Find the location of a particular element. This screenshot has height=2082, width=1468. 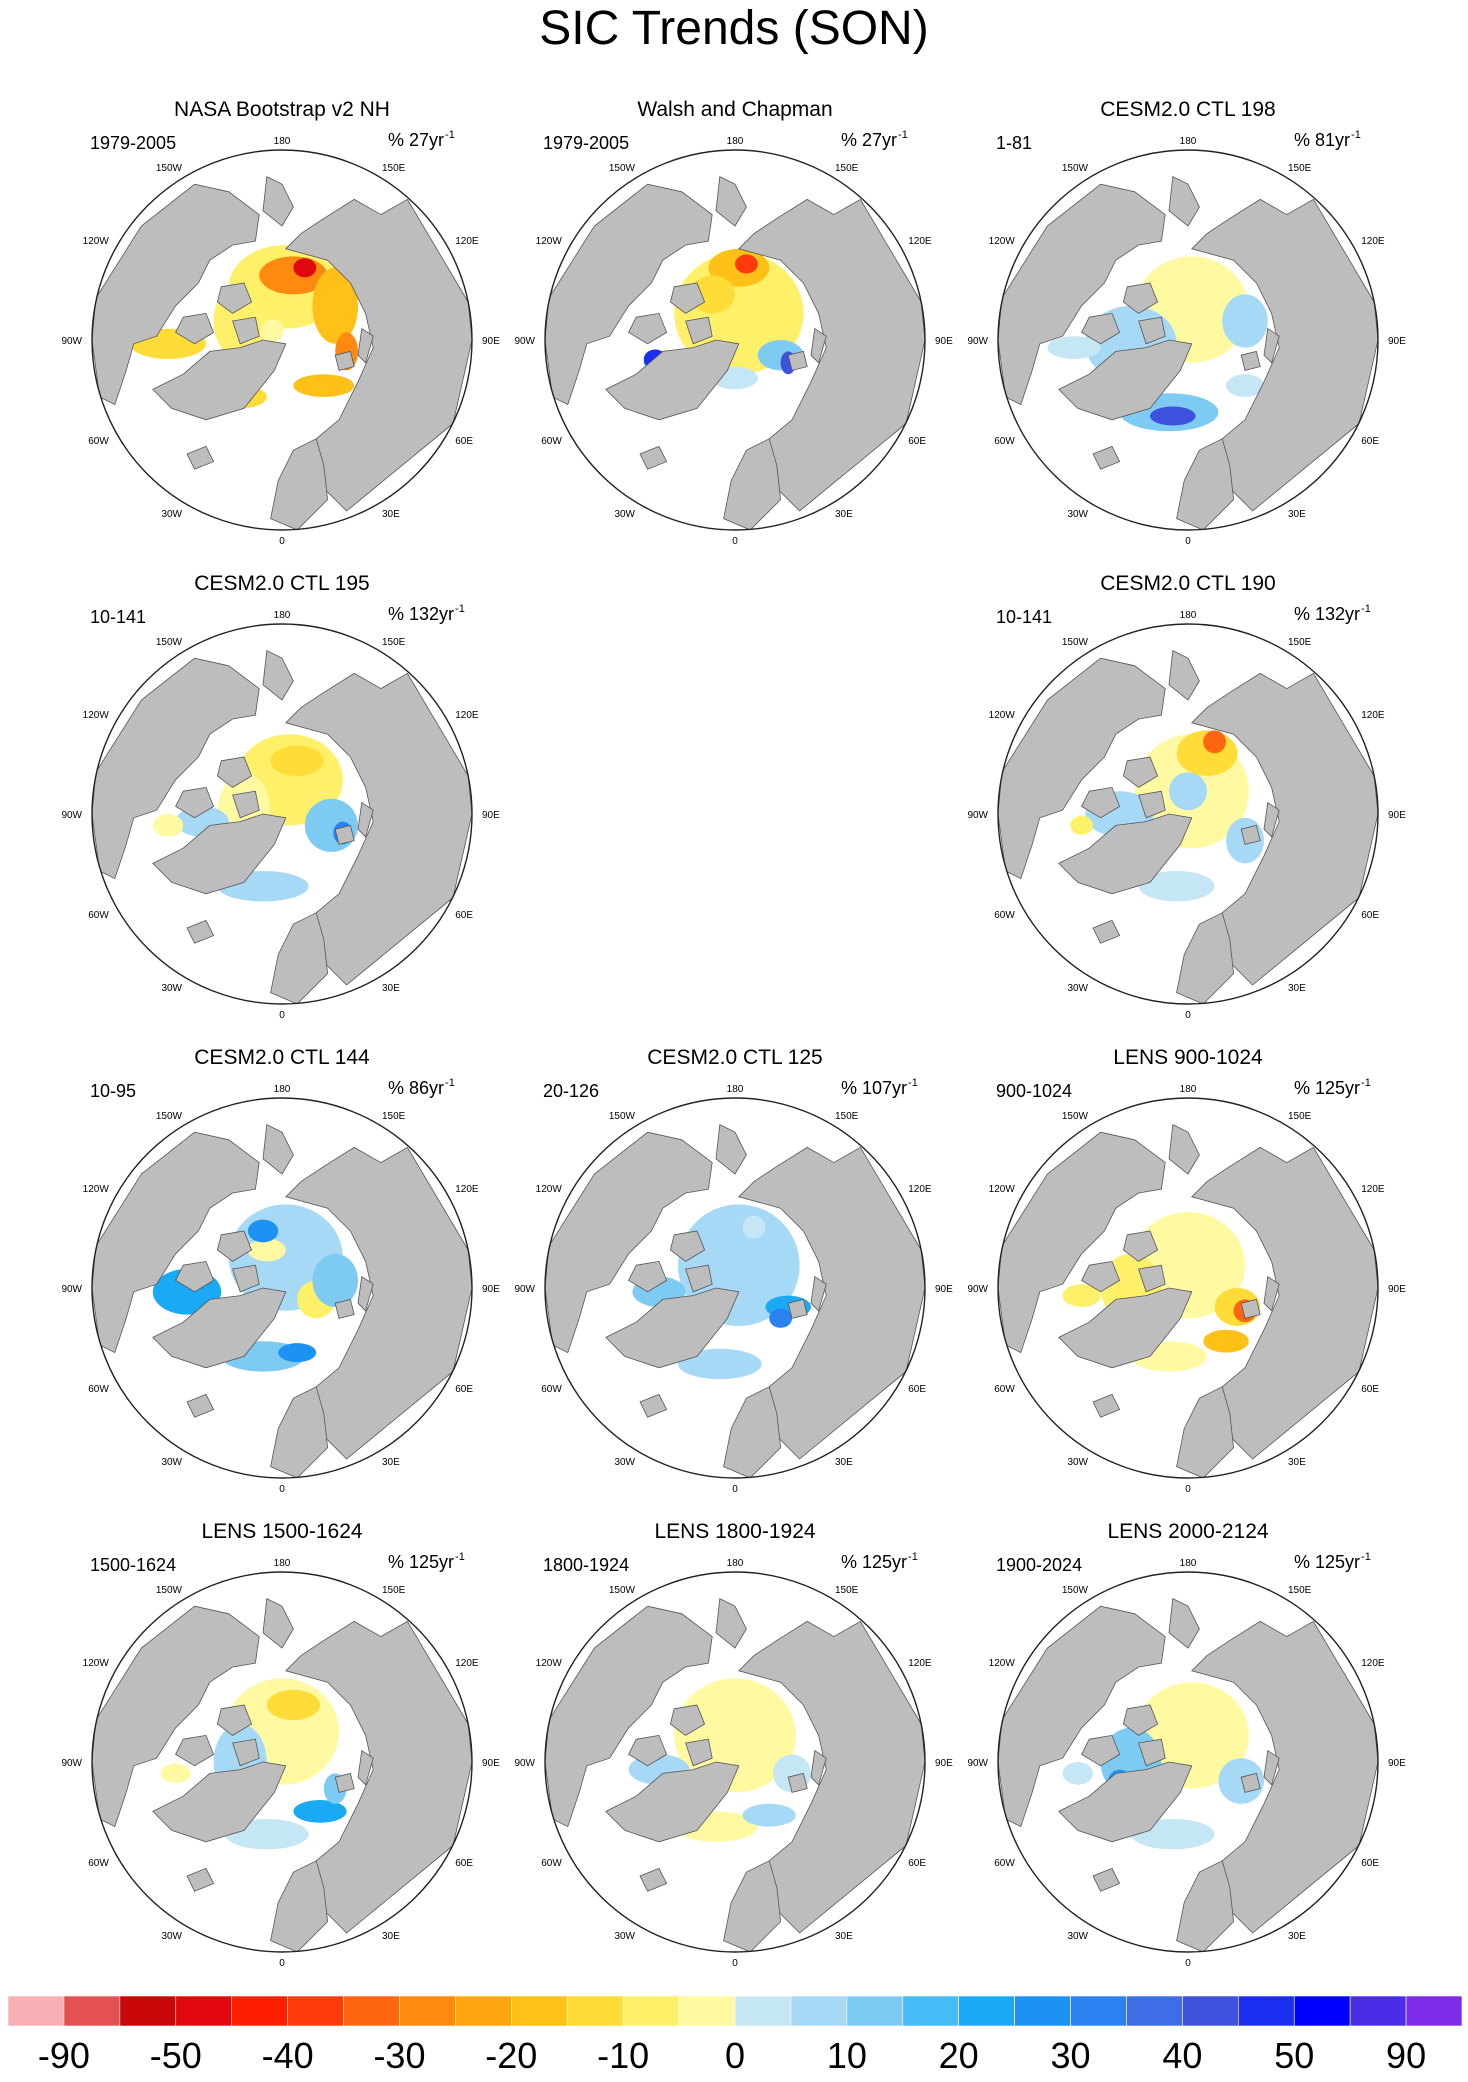

panel-title: LENS 900-1024 is located at coordinates (1188, 1057).